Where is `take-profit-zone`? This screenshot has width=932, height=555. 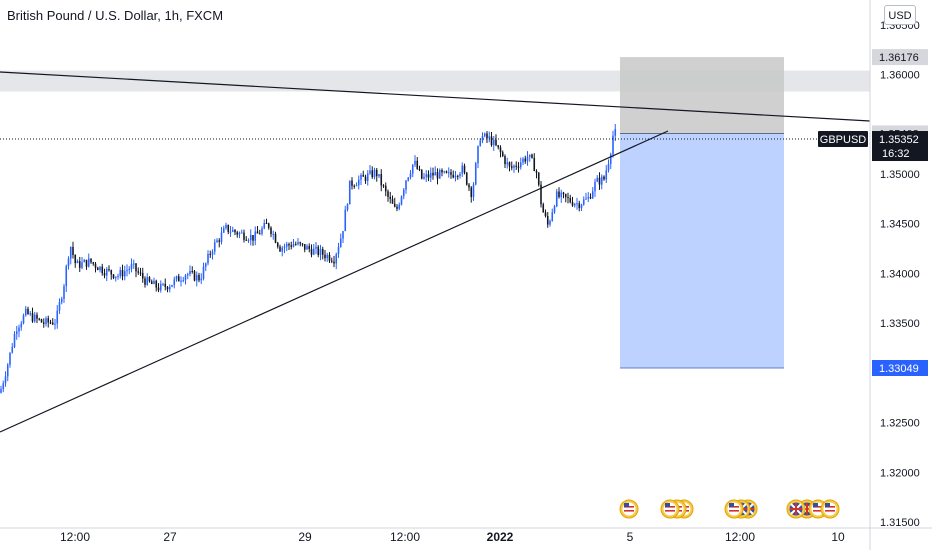 take-profit-zone is located at coordinates (702, 251).